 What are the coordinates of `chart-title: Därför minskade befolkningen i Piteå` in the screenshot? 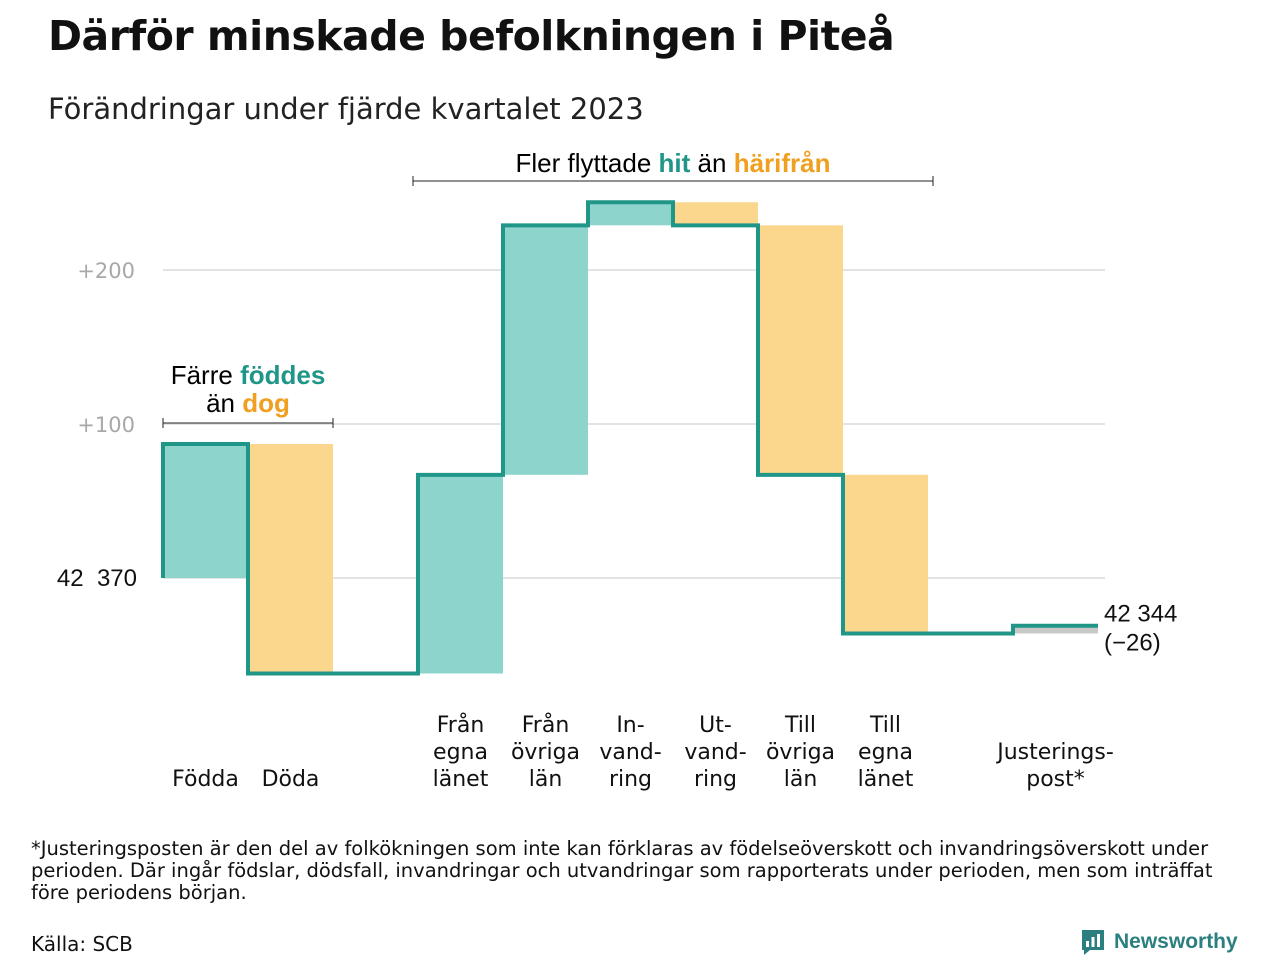 It's located at (471, 36).